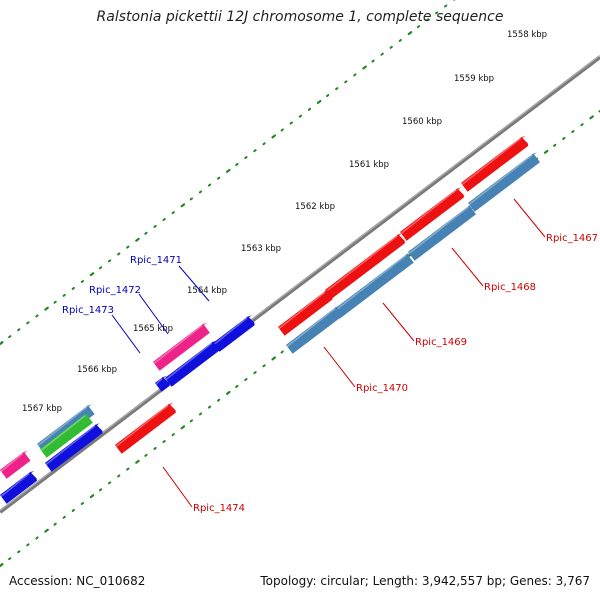  What do you see at coordinates (42, 409) in the screenshot?
I see `tick-label: 1567 kbp` at bounding box center [42, 409].